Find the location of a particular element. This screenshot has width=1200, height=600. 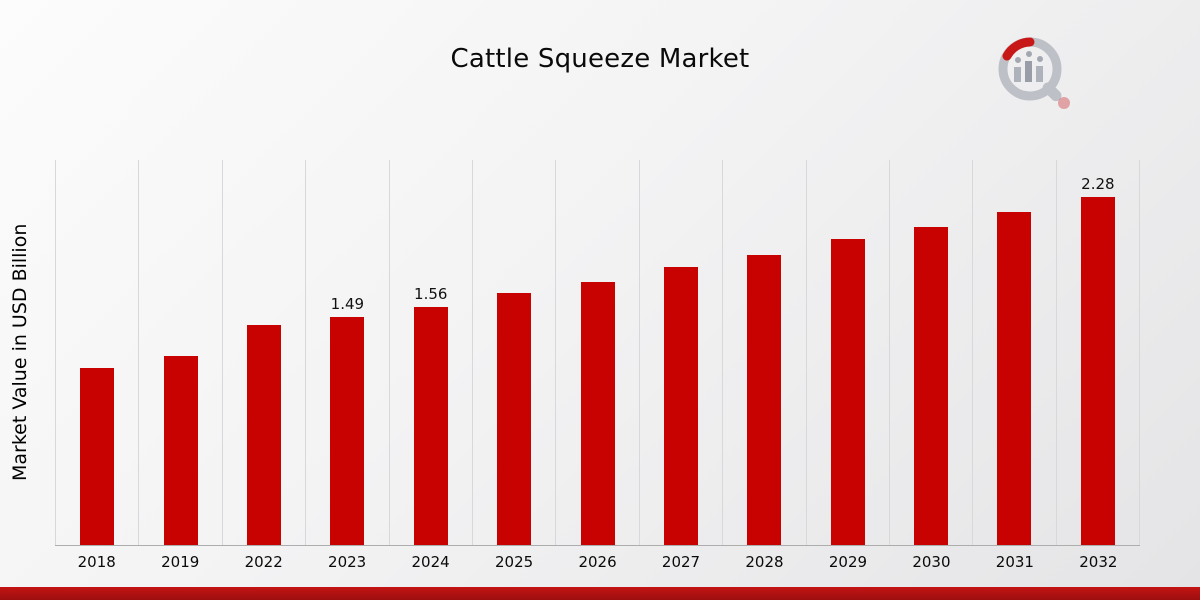

x-tick-label: 2031 is located at coordinates (1014, 562).